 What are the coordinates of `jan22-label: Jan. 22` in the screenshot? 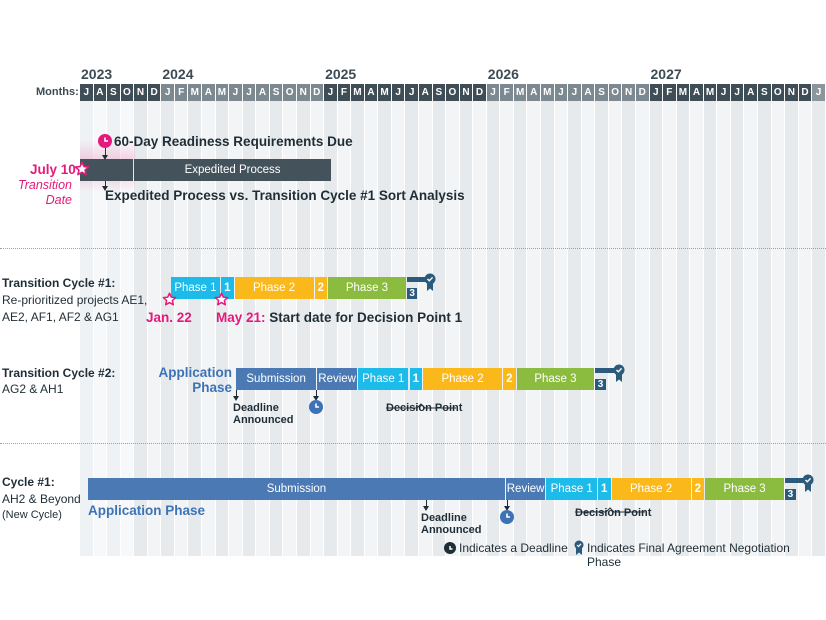 It's located at (169, 317).